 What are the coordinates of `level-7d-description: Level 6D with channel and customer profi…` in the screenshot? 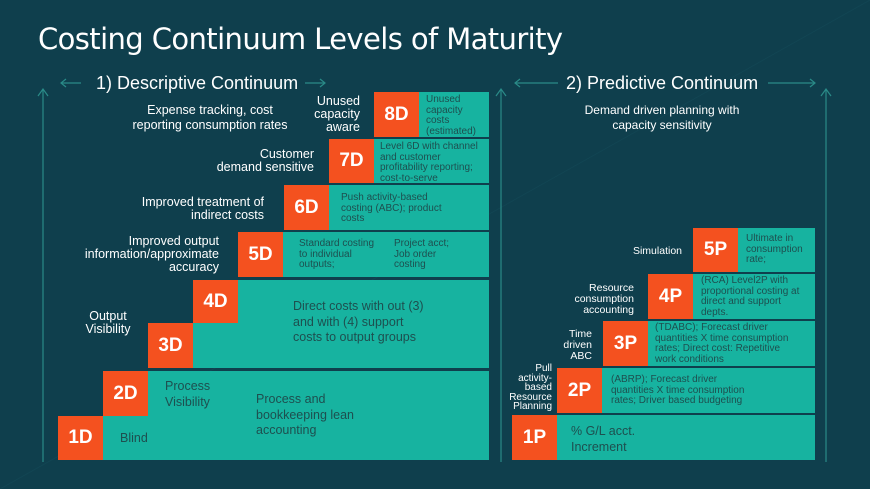 It's located at (429, 162).